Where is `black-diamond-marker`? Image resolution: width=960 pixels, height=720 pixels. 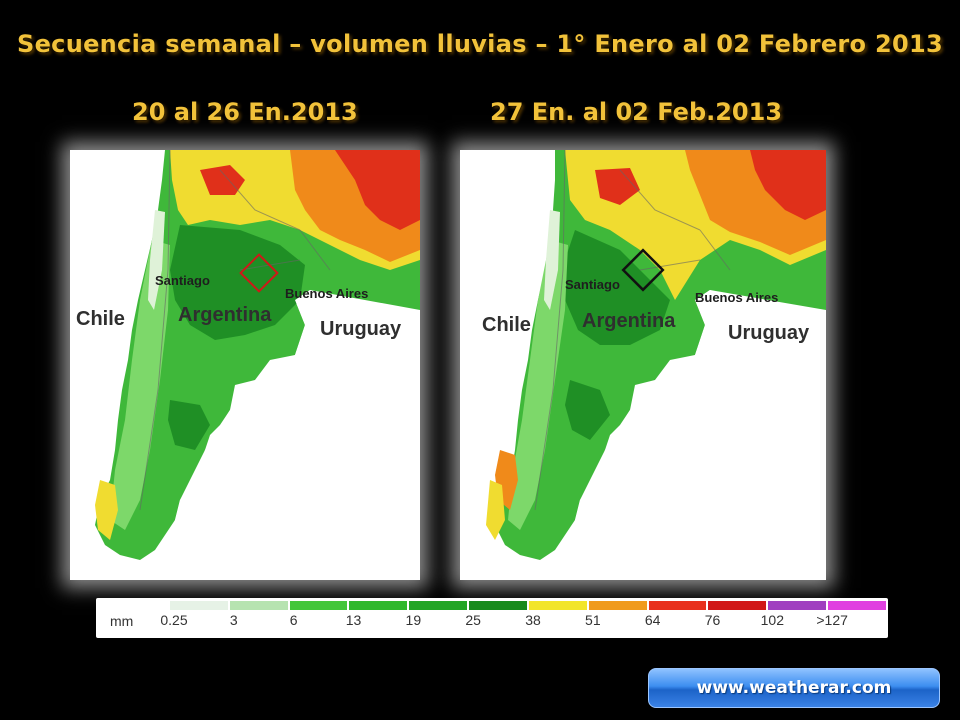
black-diamond-marker is located at coordinates (643, 270).